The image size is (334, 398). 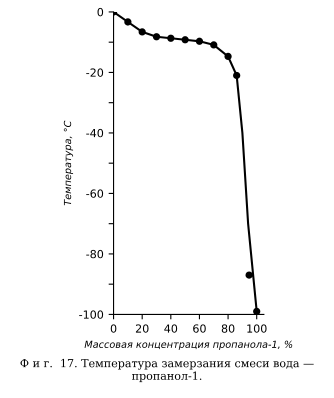 I want to click on x-tick-label: 80, so click(x=228, y=328).